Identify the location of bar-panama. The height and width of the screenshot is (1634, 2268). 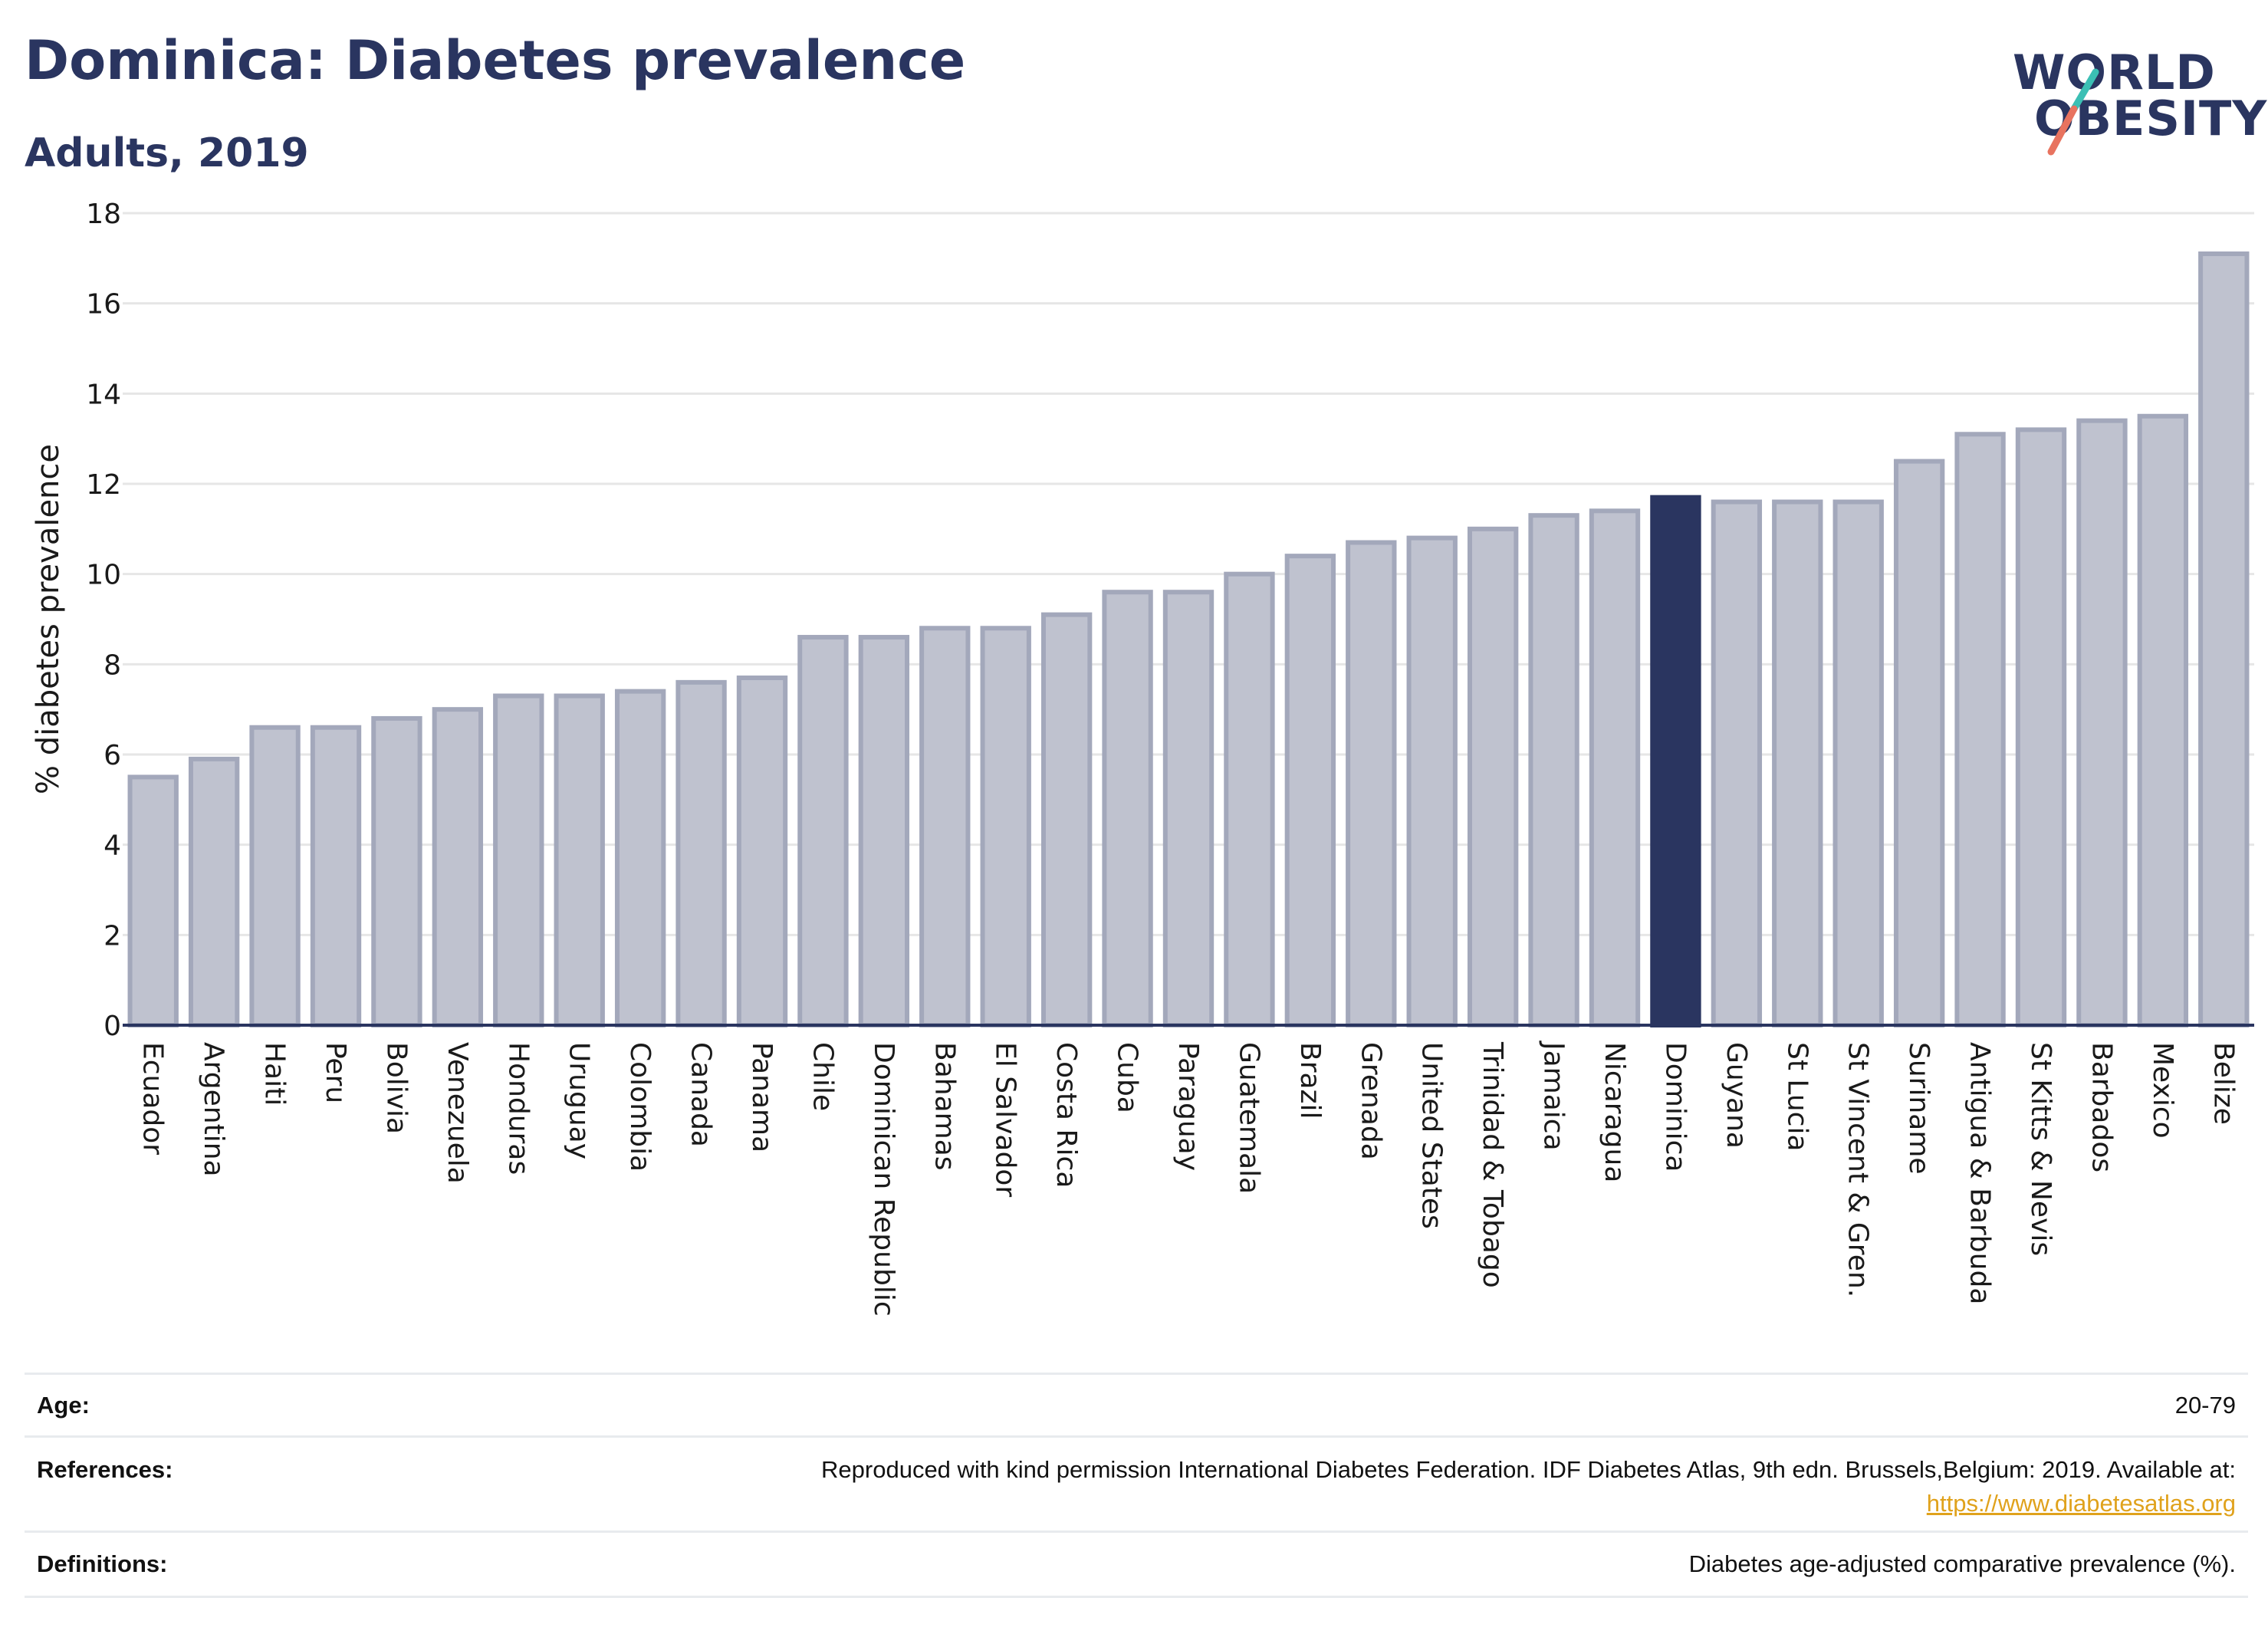
(762, 851).